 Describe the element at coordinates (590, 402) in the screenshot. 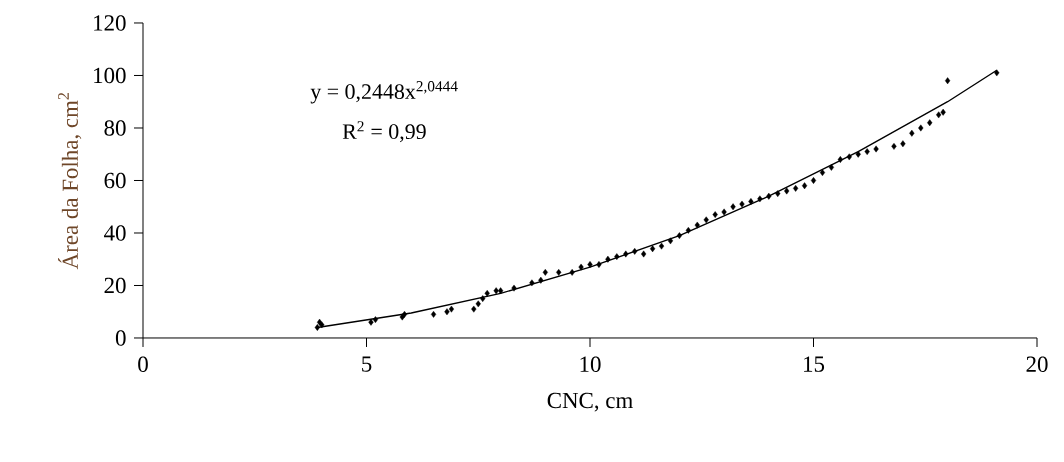

I see `x-axis-title: CNC, cm` at that location.